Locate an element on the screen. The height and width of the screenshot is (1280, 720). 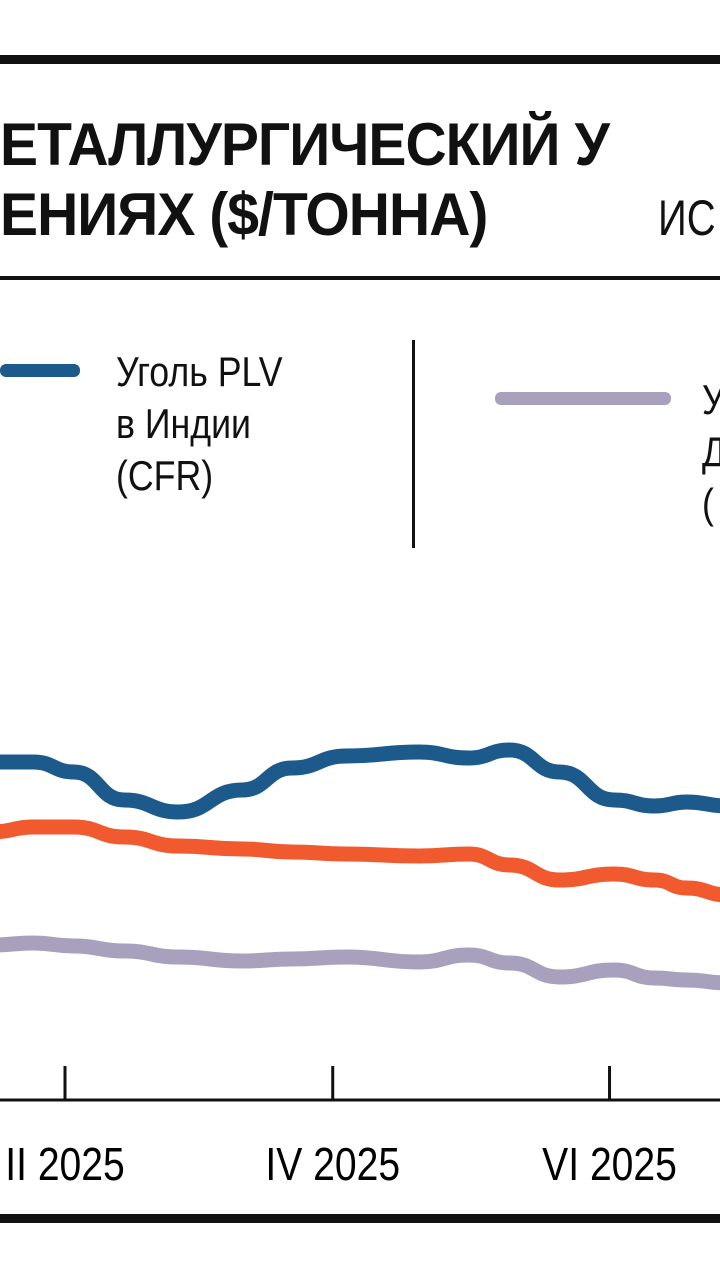
legend-divider is located at coordinates (413, 444).